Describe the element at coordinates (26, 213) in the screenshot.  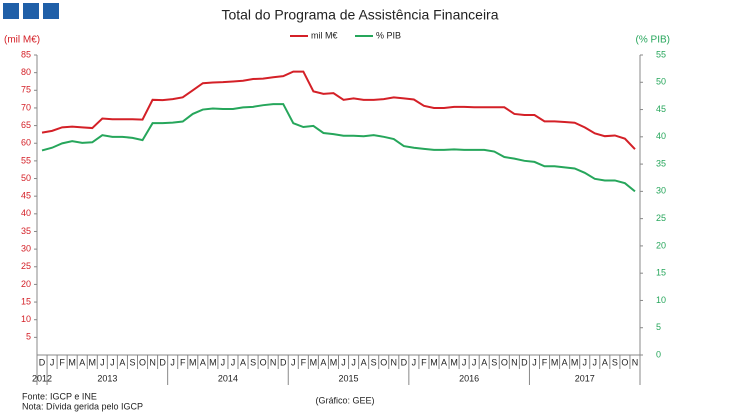
I see `y-tick-label: 40` at that location.